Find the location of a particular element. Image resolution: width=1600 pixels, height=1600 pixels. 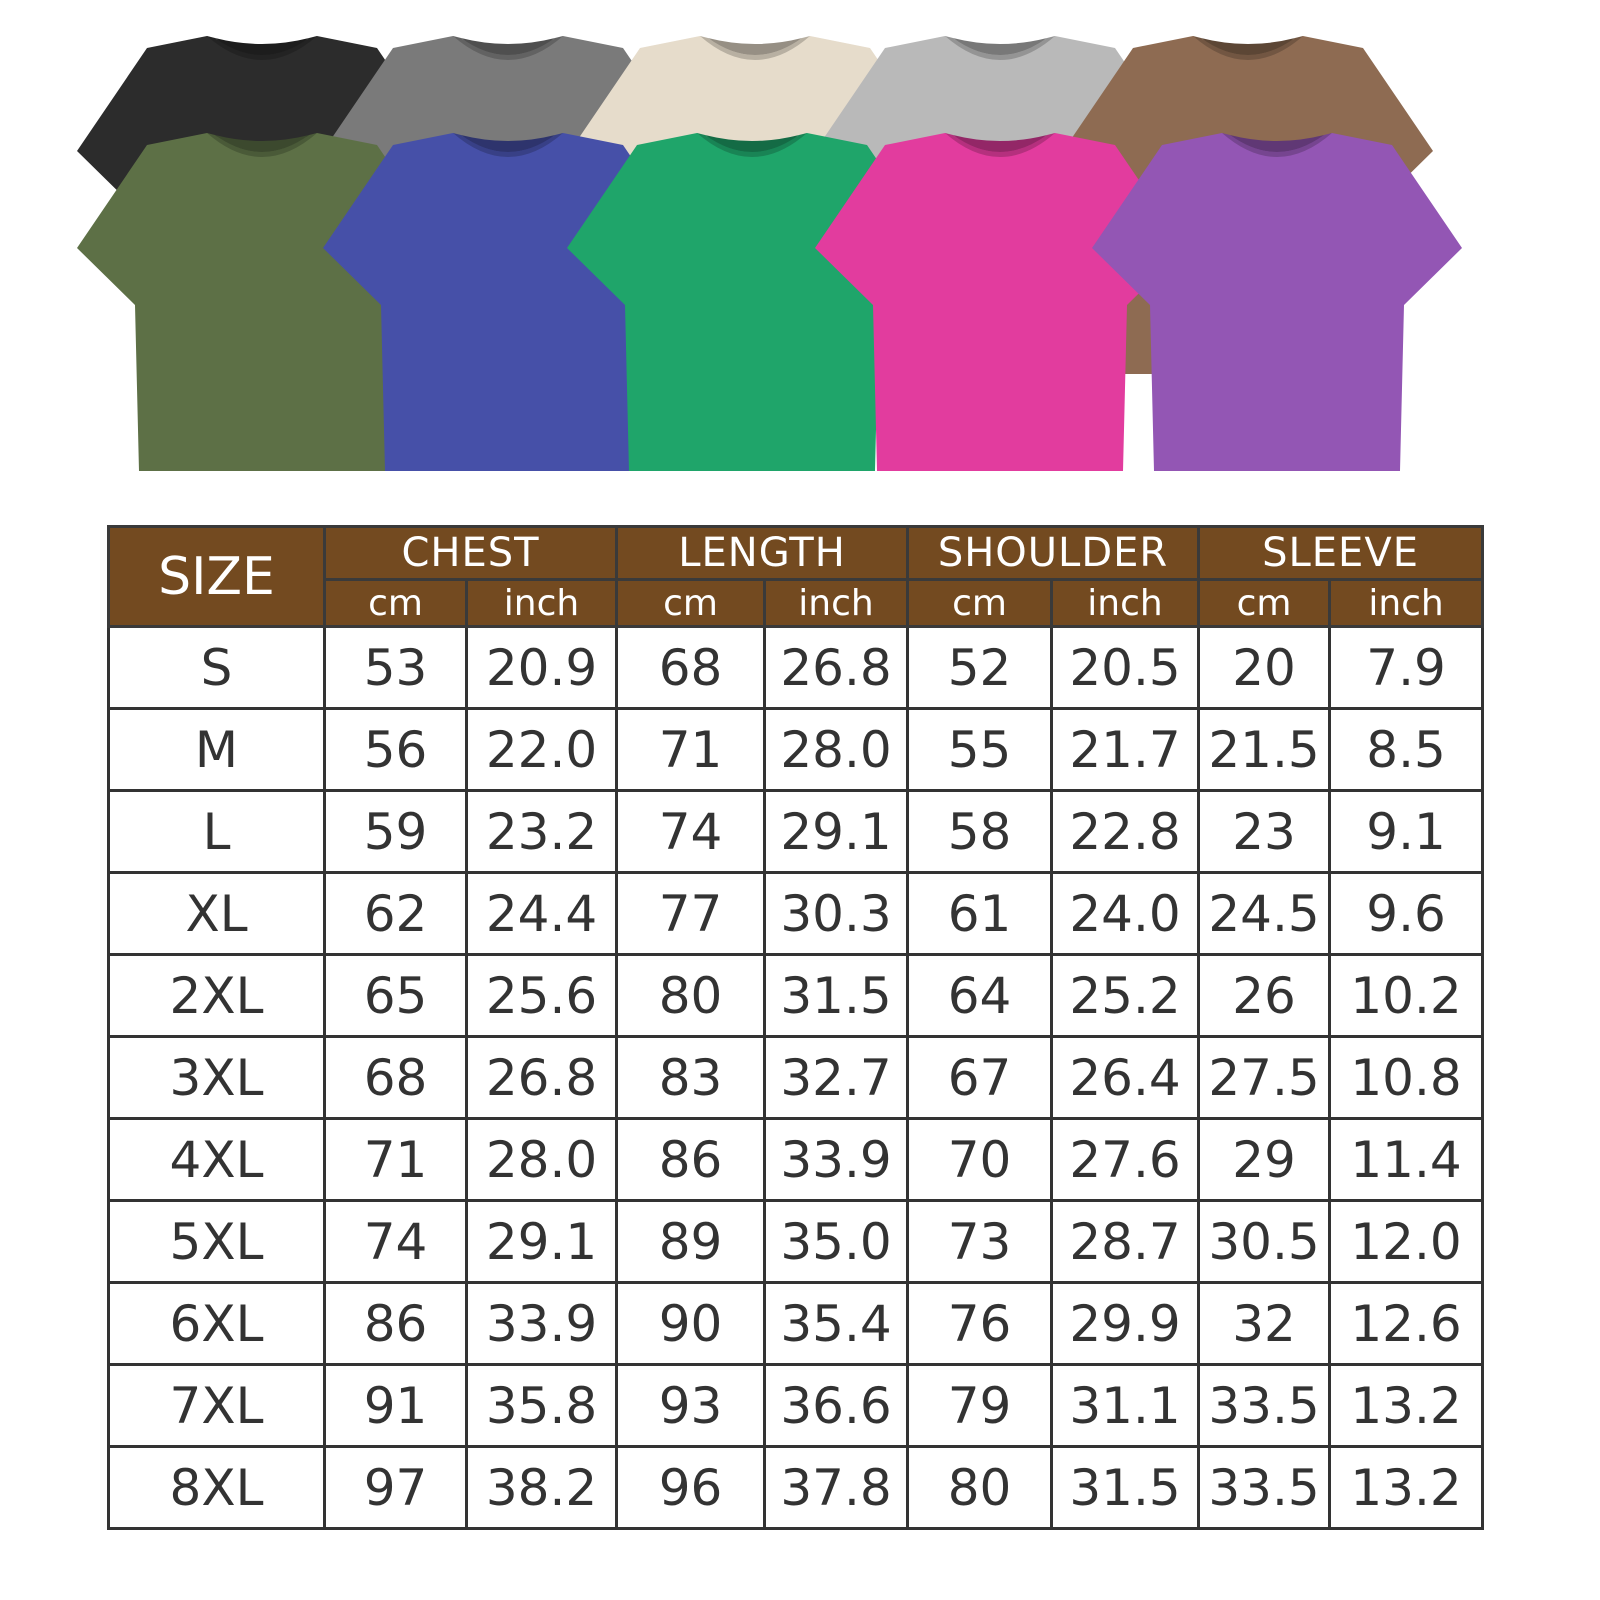

measurement-cell: 64 is located at coordinates (980, 995).